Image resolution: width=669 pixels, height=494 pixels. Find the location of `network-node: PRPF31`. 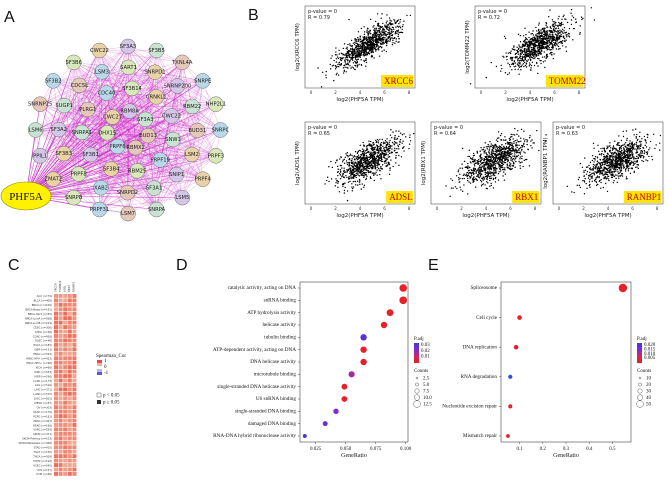

network-node: PRPF31 is located at coordinates (99, 209).